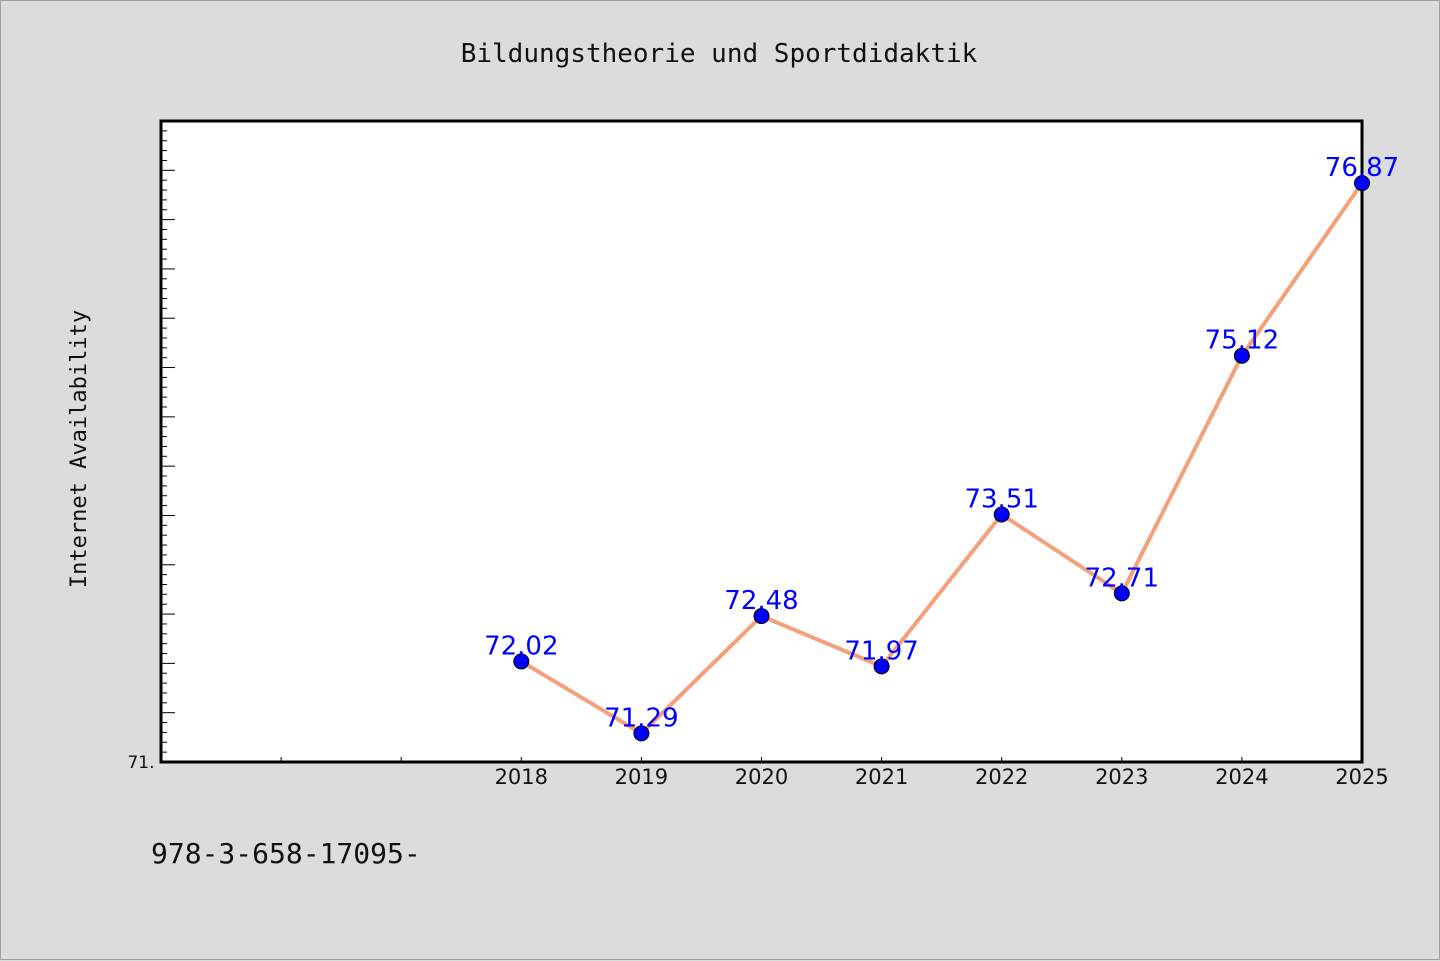 This screenshot has height=961, width=1440. What do you see at coordinates (286, 853) in the screenshot?
I see `footer-text: 978-3-658-17095-` at bounding box center [286, 853].